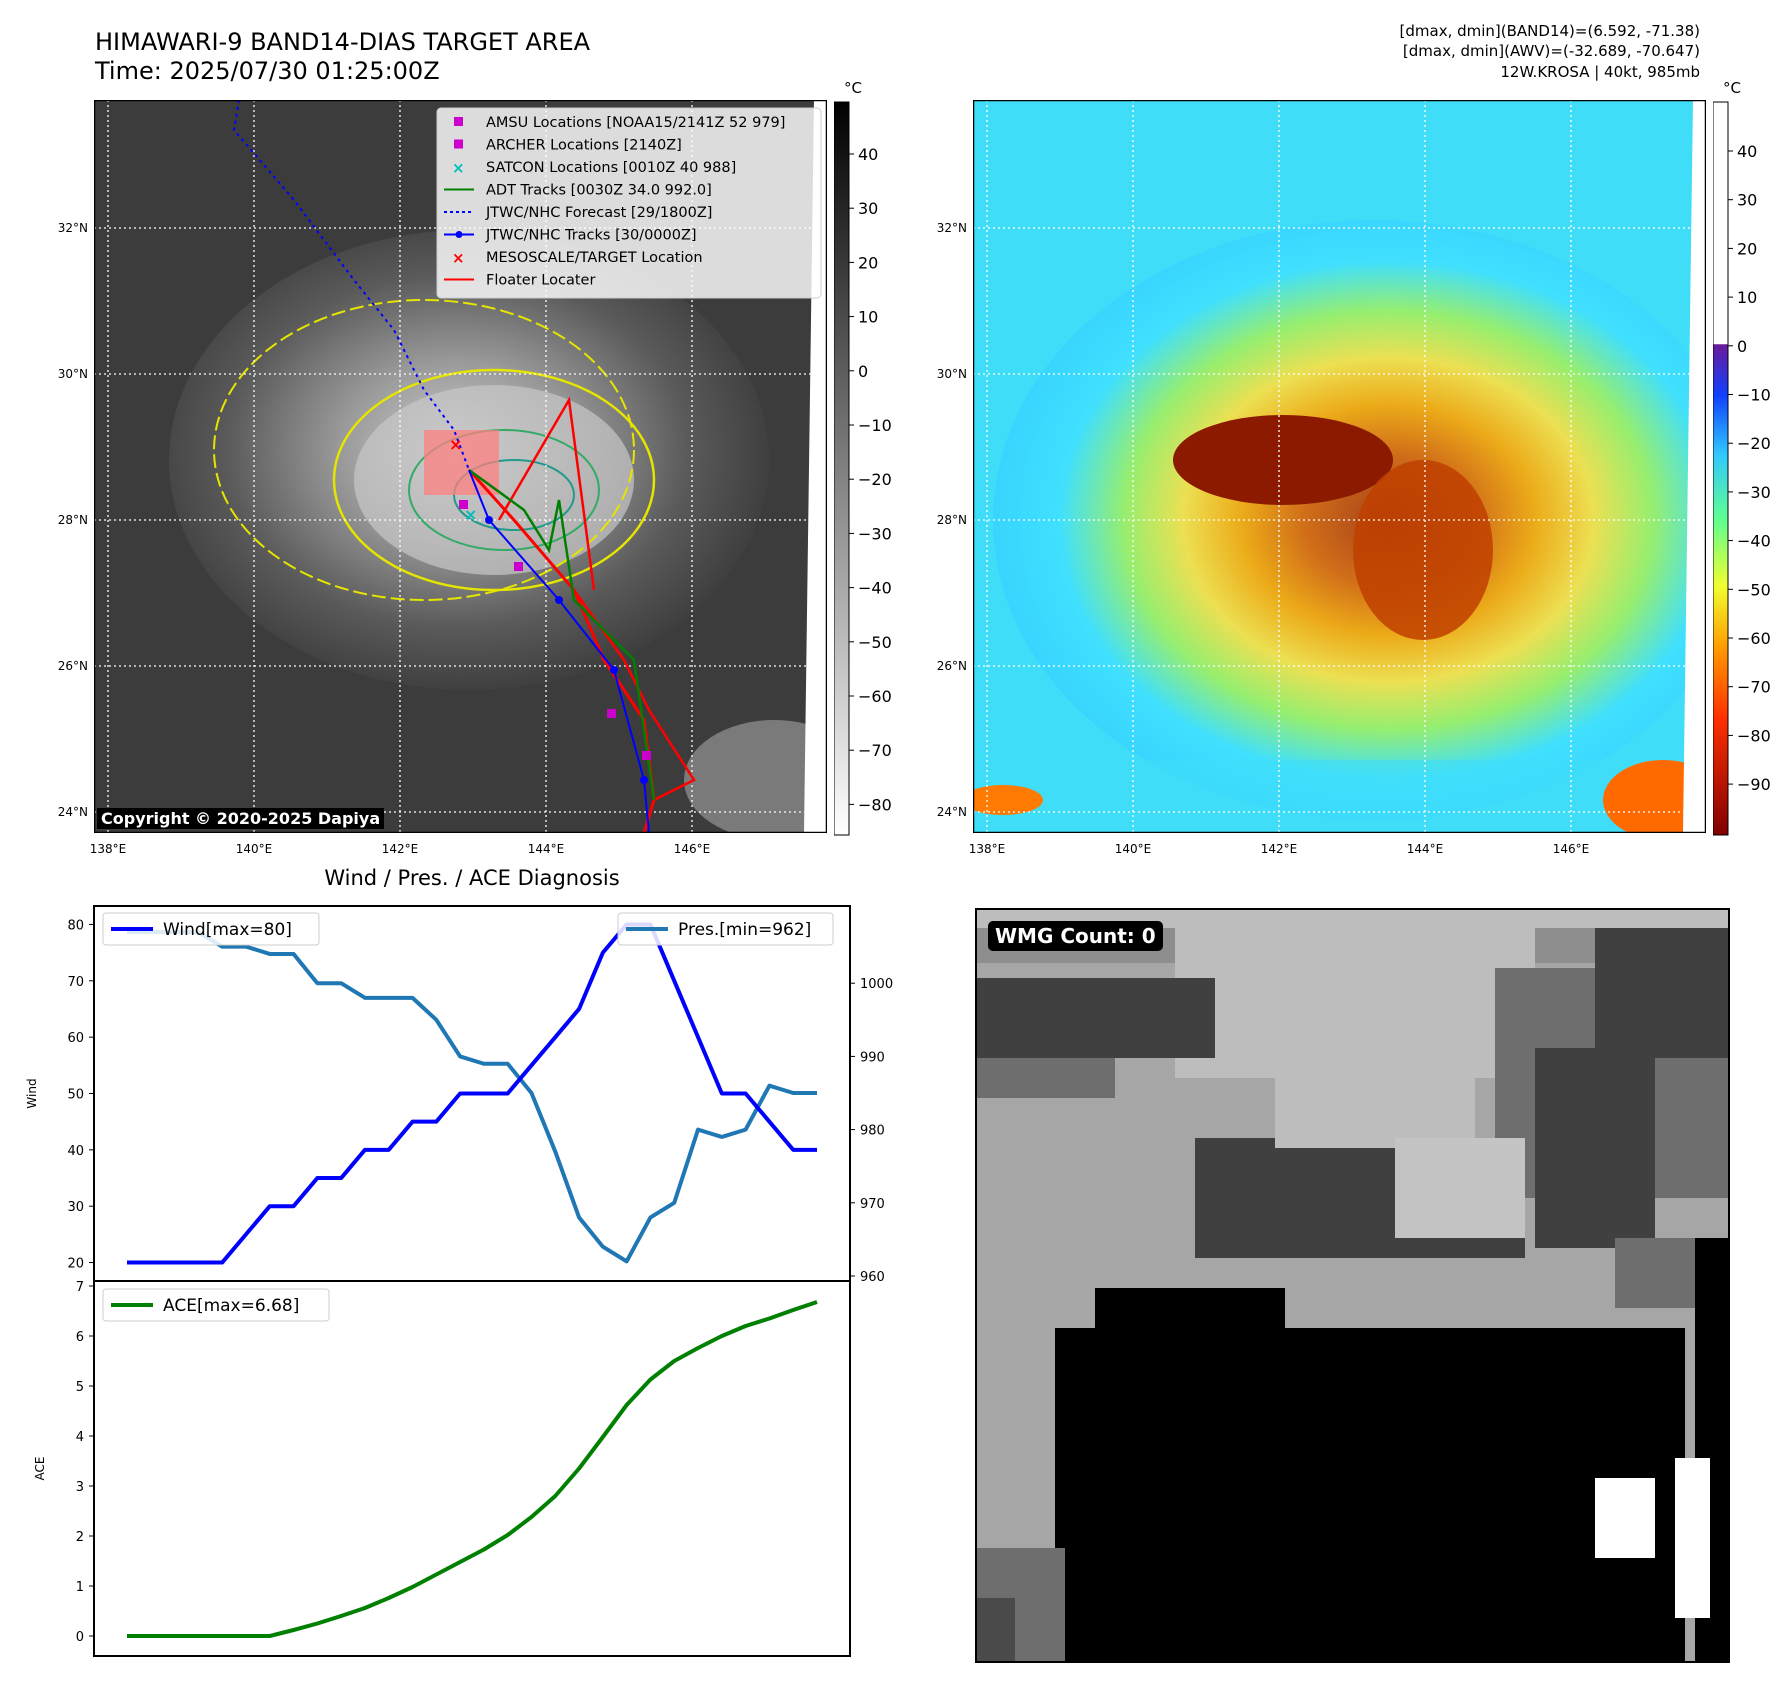  Describe the element at coordinates (75, 1264) in the screenshot. I see `wind-tick-label: 20` at that location.